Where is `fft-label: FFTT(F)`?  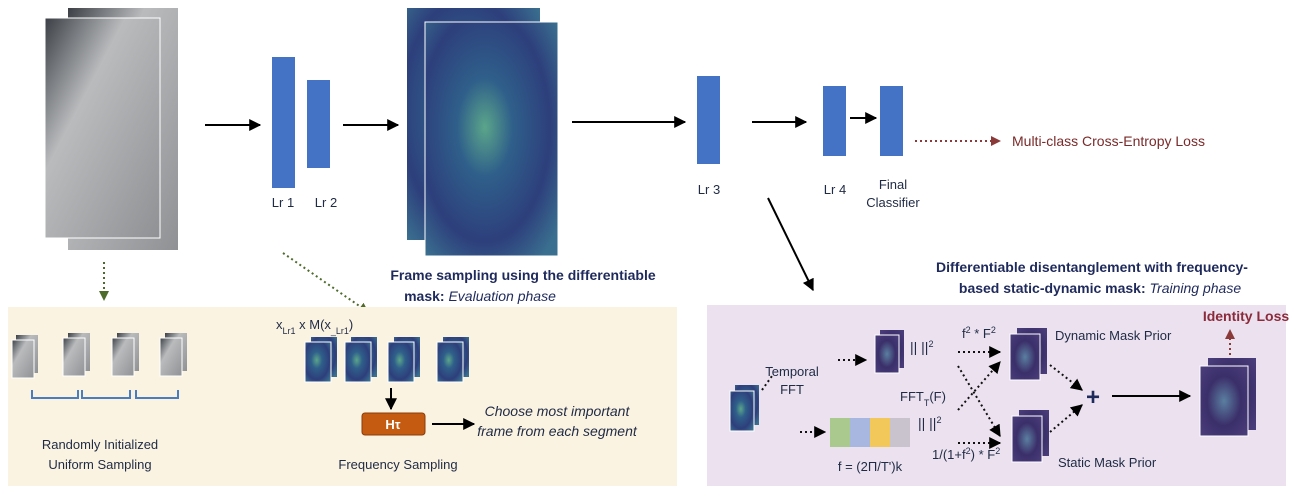 fft-label: FFTT(F) is located at coordinates (923, 398).